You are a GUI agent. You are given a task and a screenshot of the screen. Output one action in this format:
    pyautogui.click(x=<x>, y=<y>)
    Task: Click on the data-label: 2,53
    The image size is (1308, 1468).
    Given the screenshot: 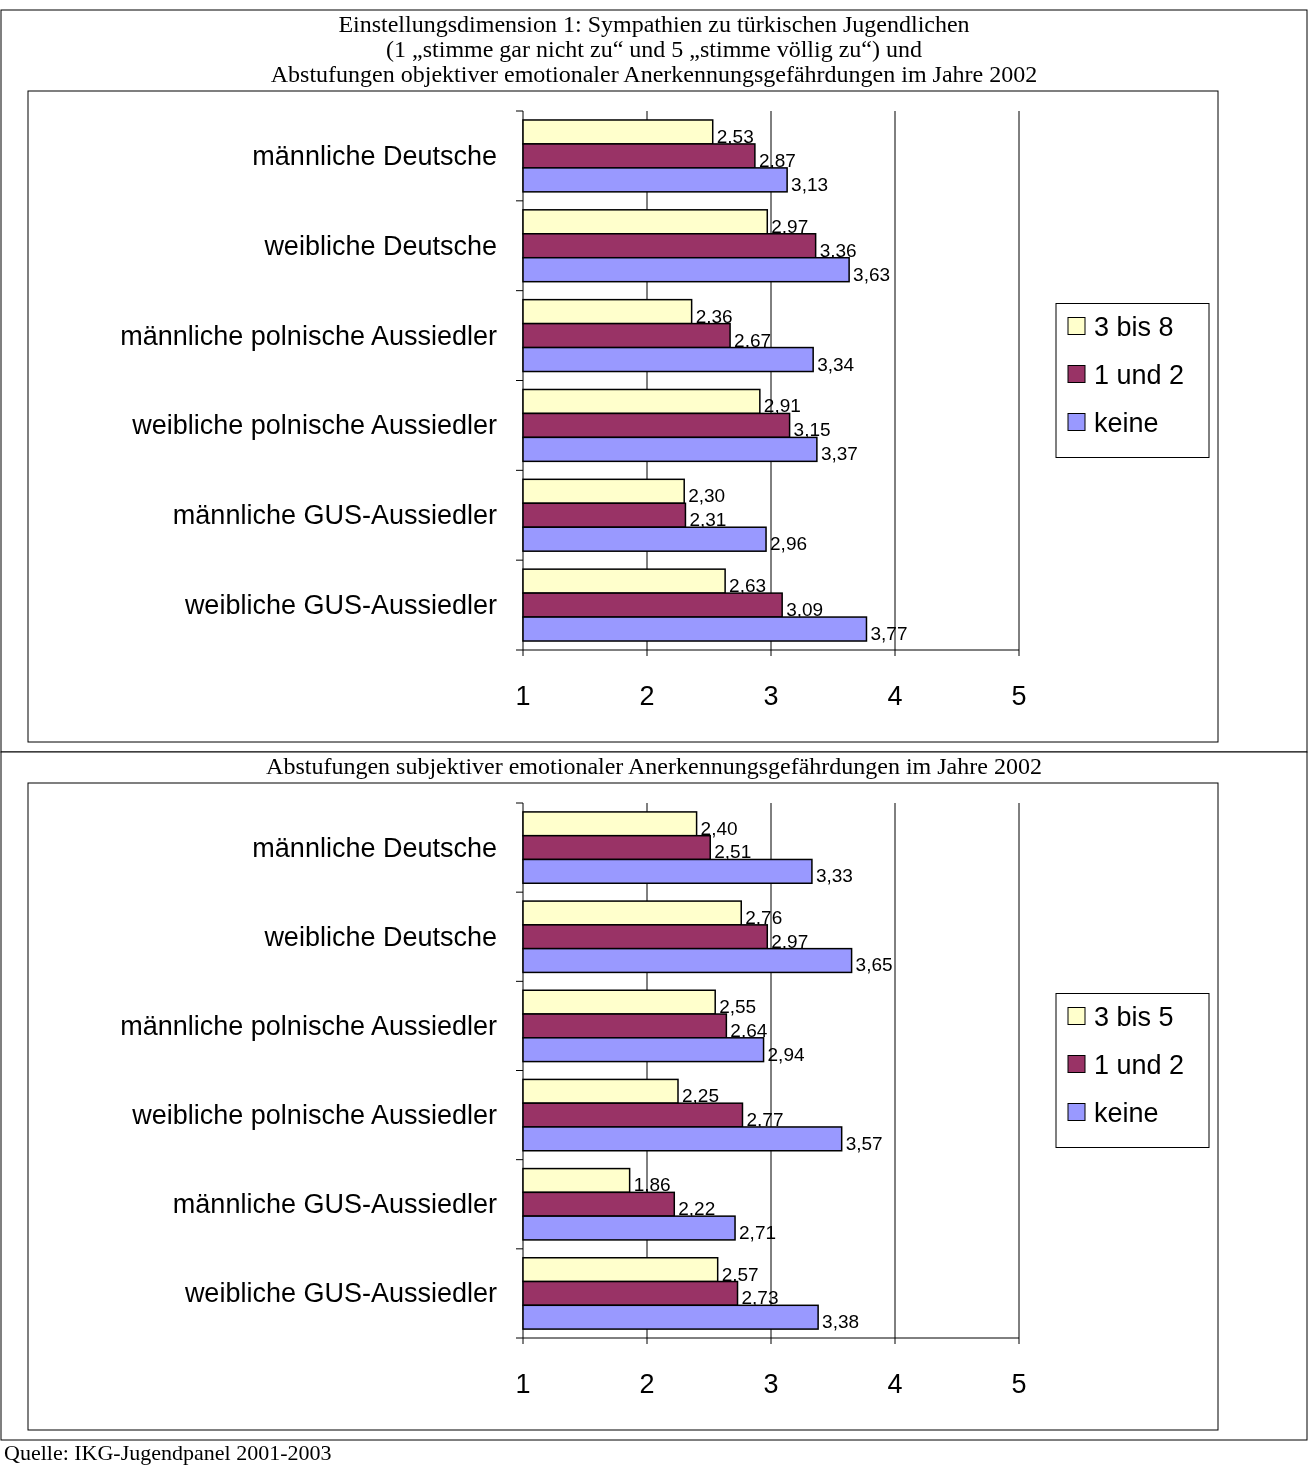 What is the action you would take?
    pyautogui.click(x=735, y=136)
    